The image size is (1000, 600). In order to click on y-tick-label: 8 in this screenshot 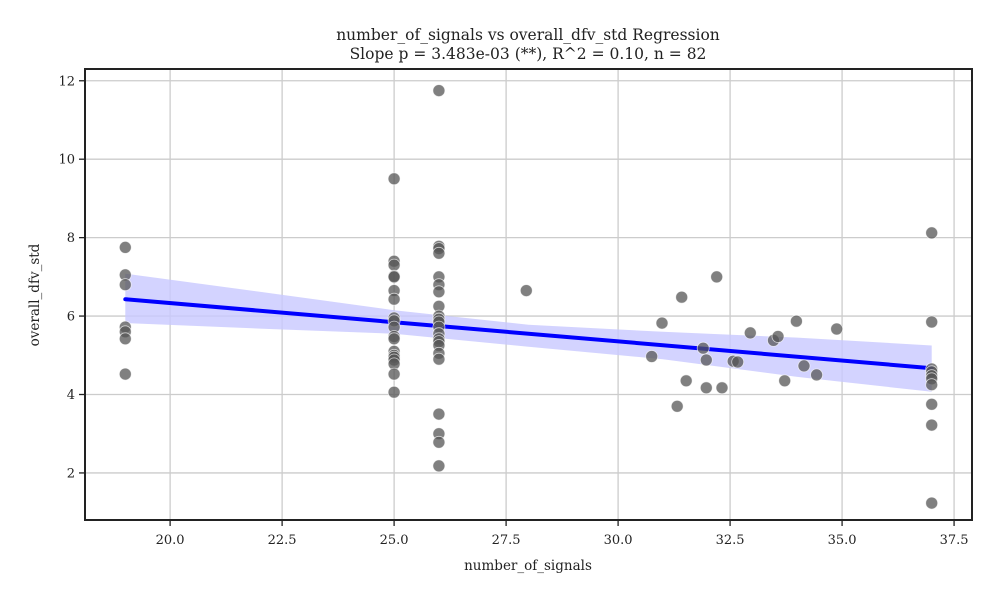, I will do `click(71, 238)`.